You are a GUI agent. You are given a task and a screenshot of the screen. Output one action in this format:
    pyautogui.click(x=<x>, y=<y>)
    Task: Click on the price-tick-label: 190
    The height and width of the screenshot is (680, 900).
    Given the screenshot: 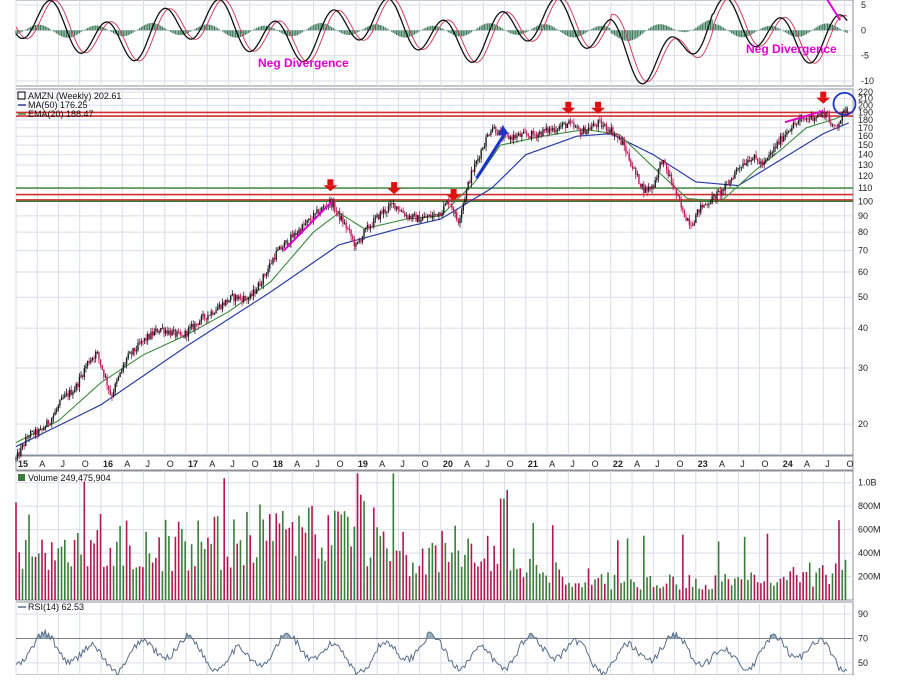 What is the action you would take?
    pyautogui.click(x=865, y=112)
    